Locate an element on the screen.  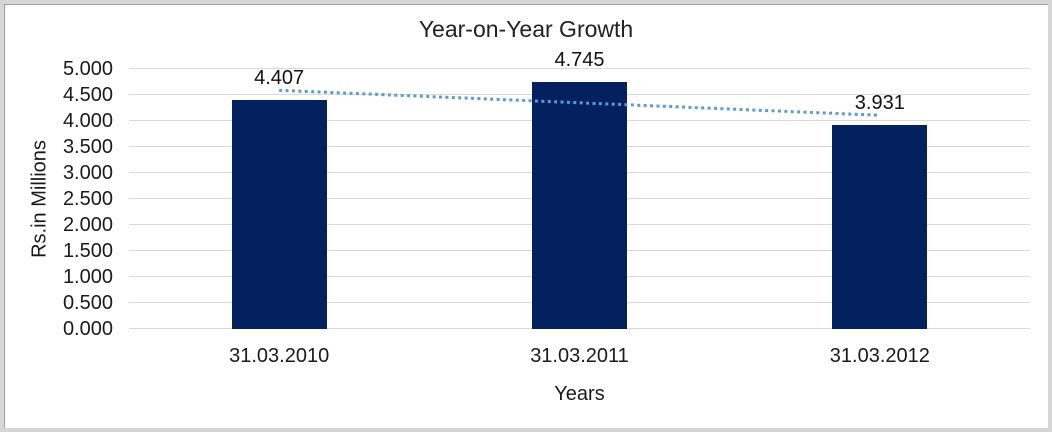
y-tick-label: 2.000 is located at coordinates (87, 225).